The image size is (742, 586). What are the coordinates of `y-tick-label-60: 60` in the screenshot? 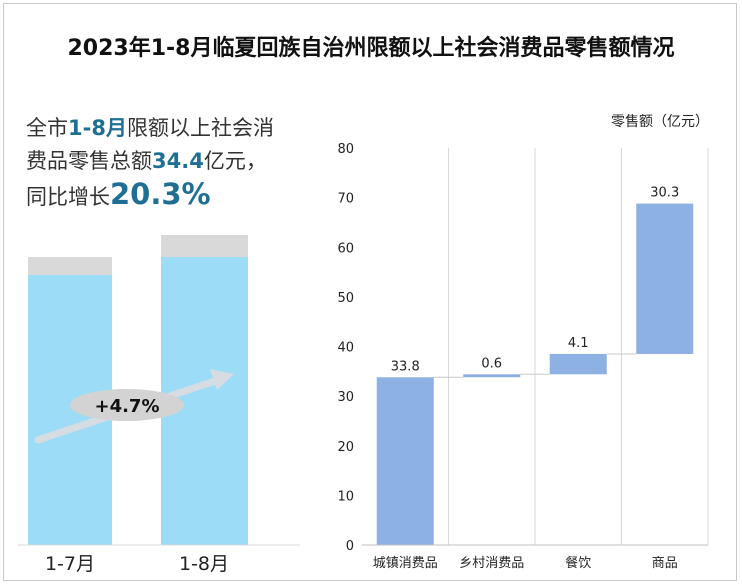 It's located at (345, 248).